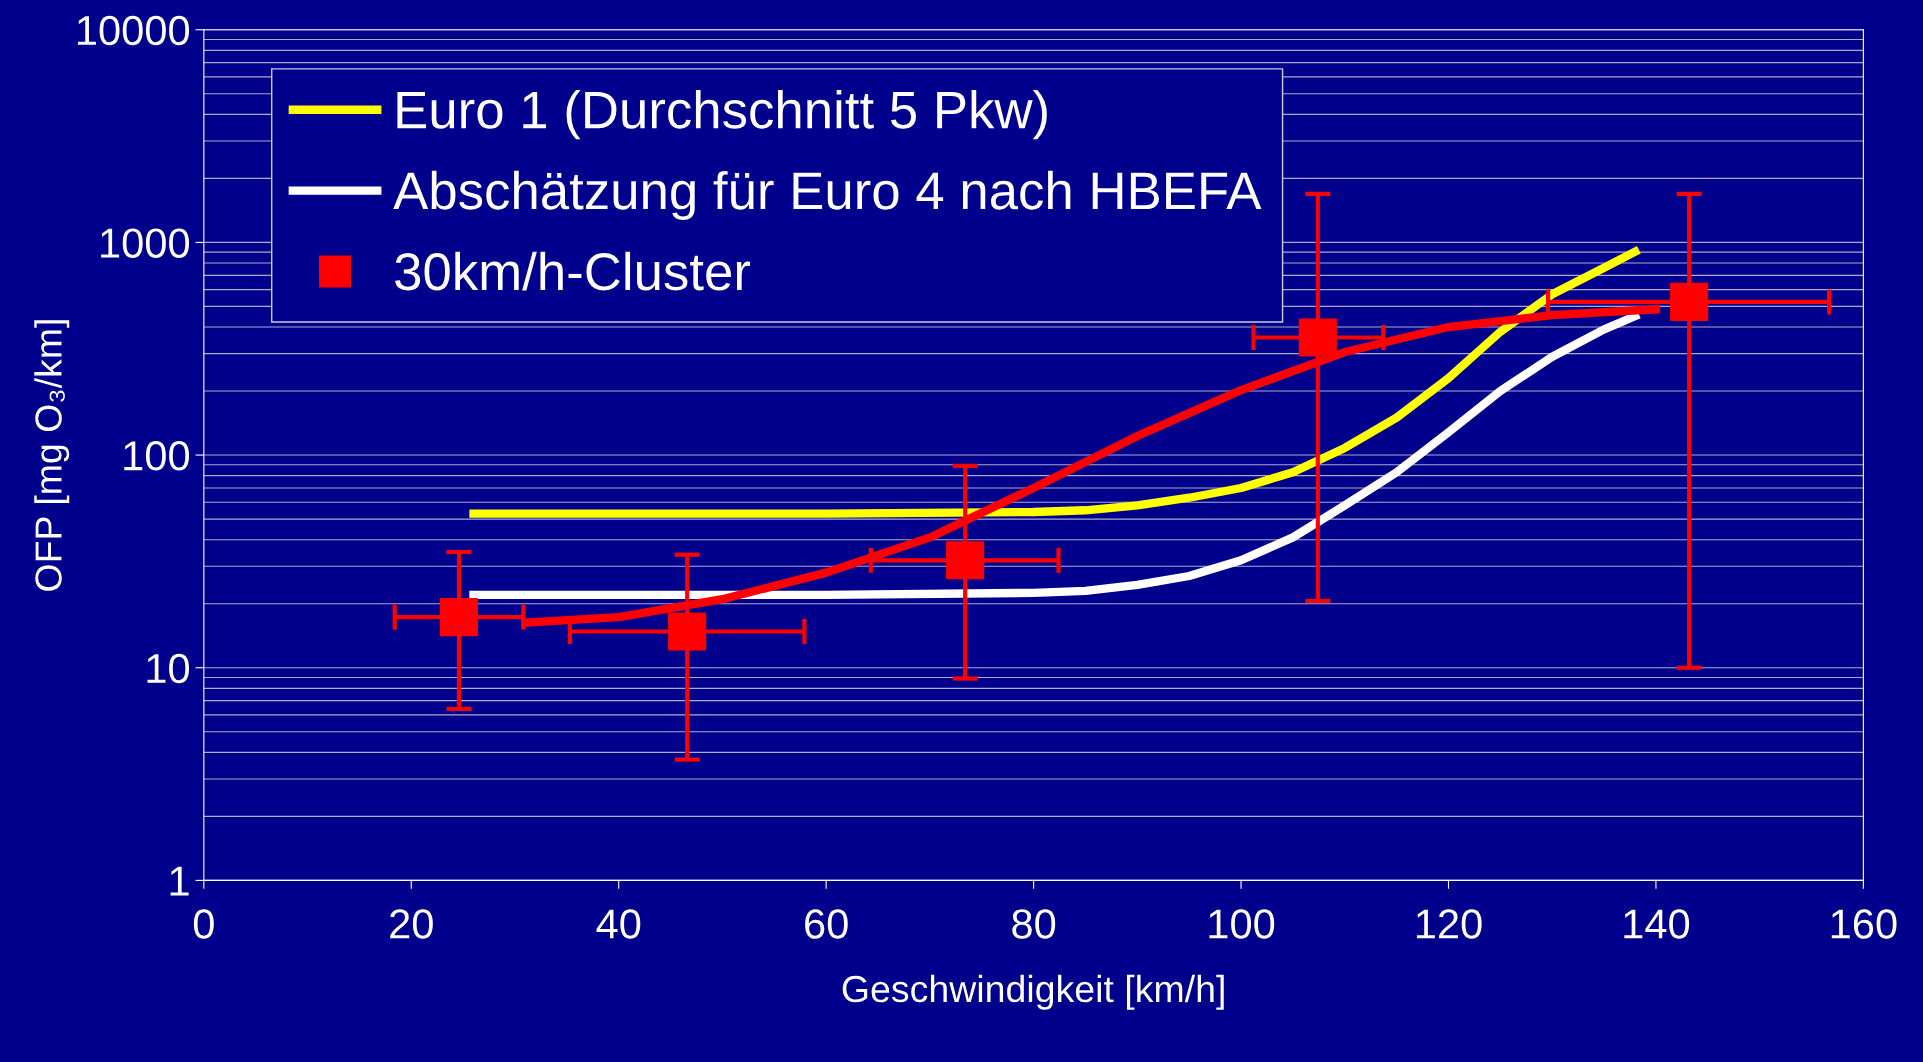 This screenshot has width=1923, height=1062. What do you see at coordinates (1033, 992) in the screenshot?
I see `x-axis-title: Geschwindigkeit [km/h]` at bounding box center [1033, 992].